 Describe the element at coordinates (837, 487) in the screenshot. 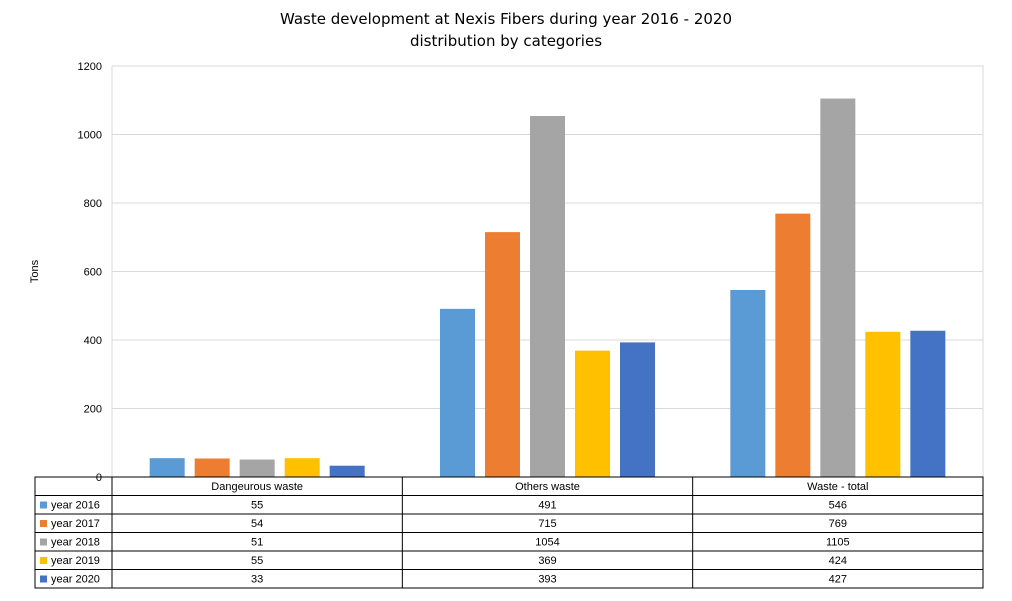

I see `category-label: Waste - total` at that location.